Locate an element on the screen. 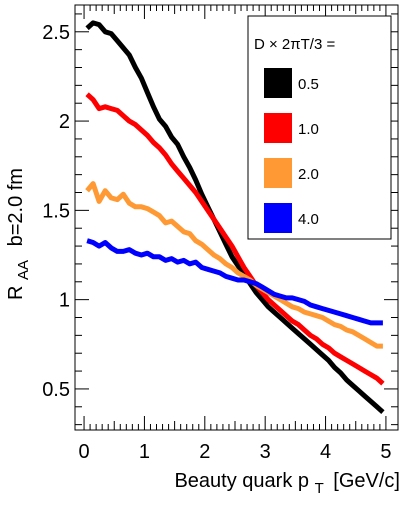 This screenshot has width=407, height=511. x-axis-title: Beauty quark p T [GeV/c] is located at coordinates (287, 484).